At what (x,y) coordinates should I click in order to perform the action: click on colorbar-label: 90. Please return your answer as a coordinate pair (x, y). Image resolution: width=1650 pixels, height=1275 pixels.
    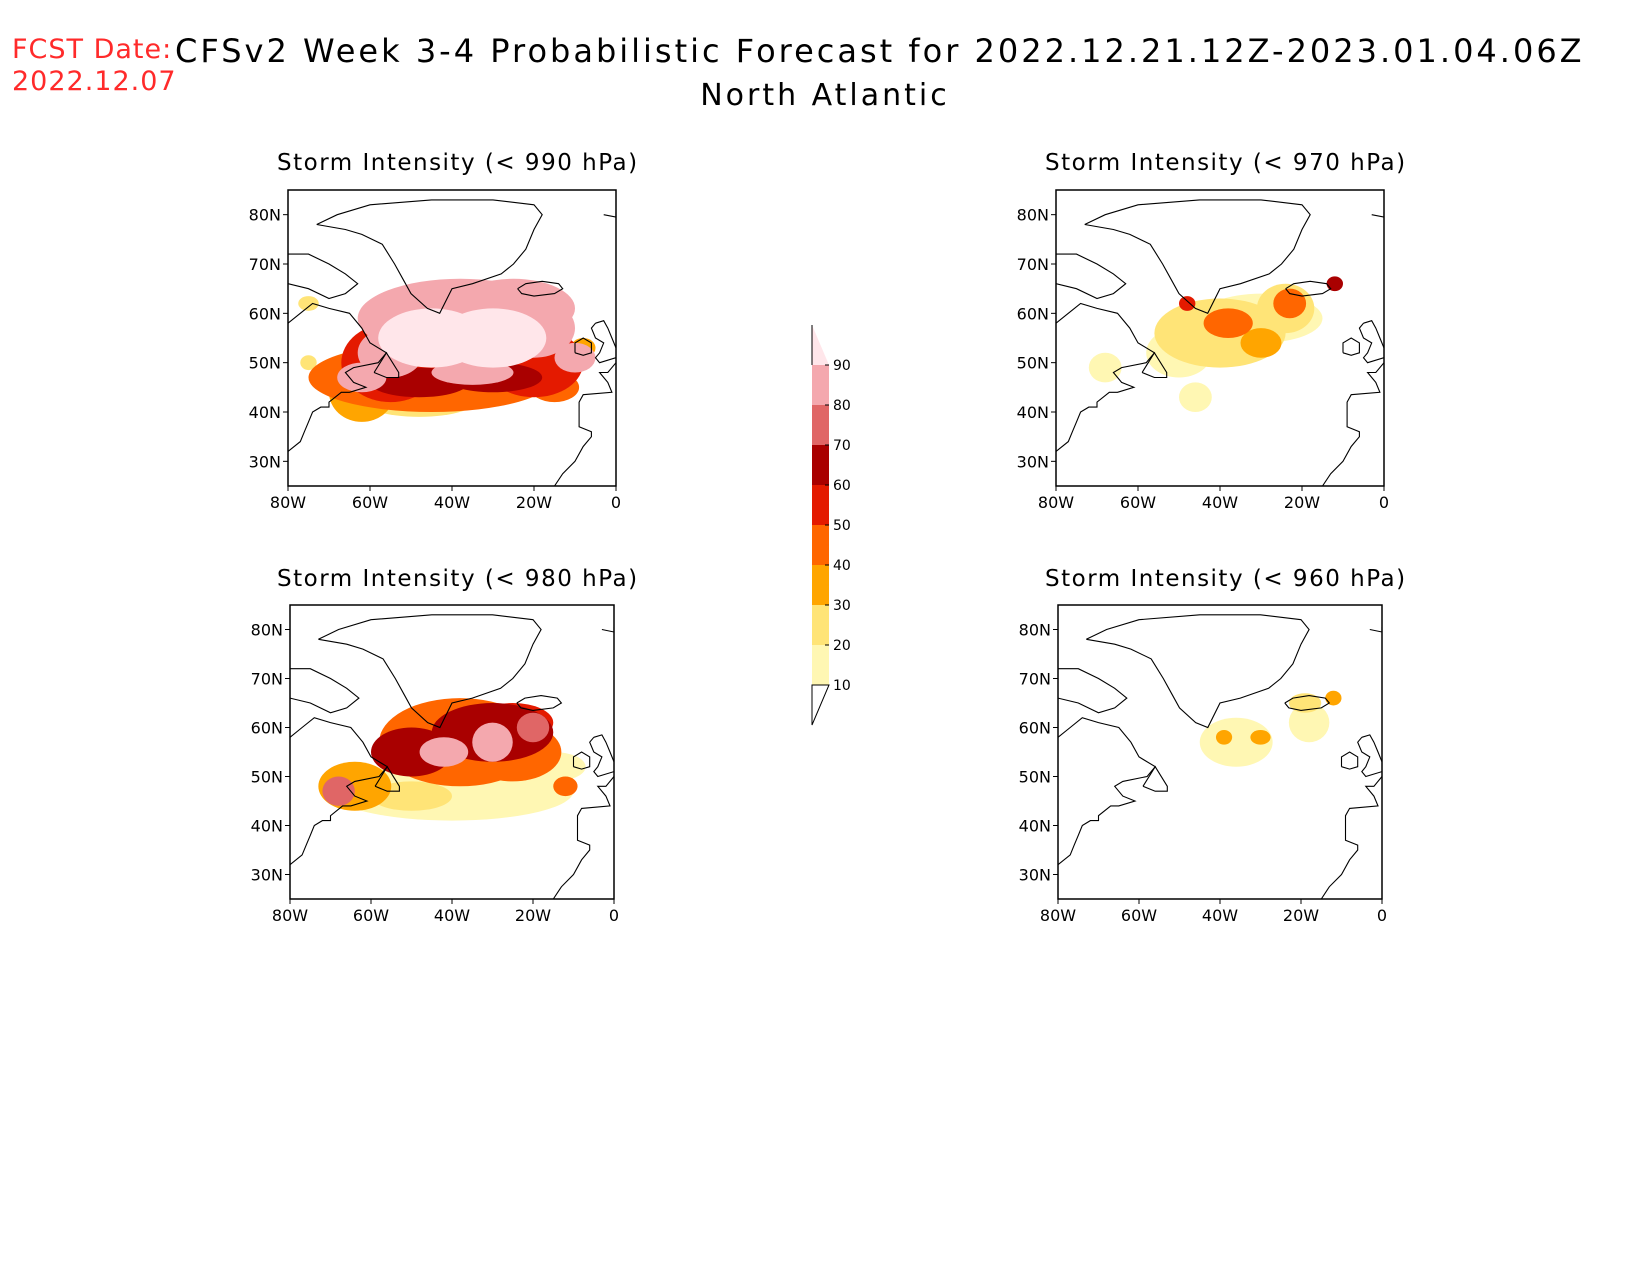
    Looking at the image, I should click on (842, 366).